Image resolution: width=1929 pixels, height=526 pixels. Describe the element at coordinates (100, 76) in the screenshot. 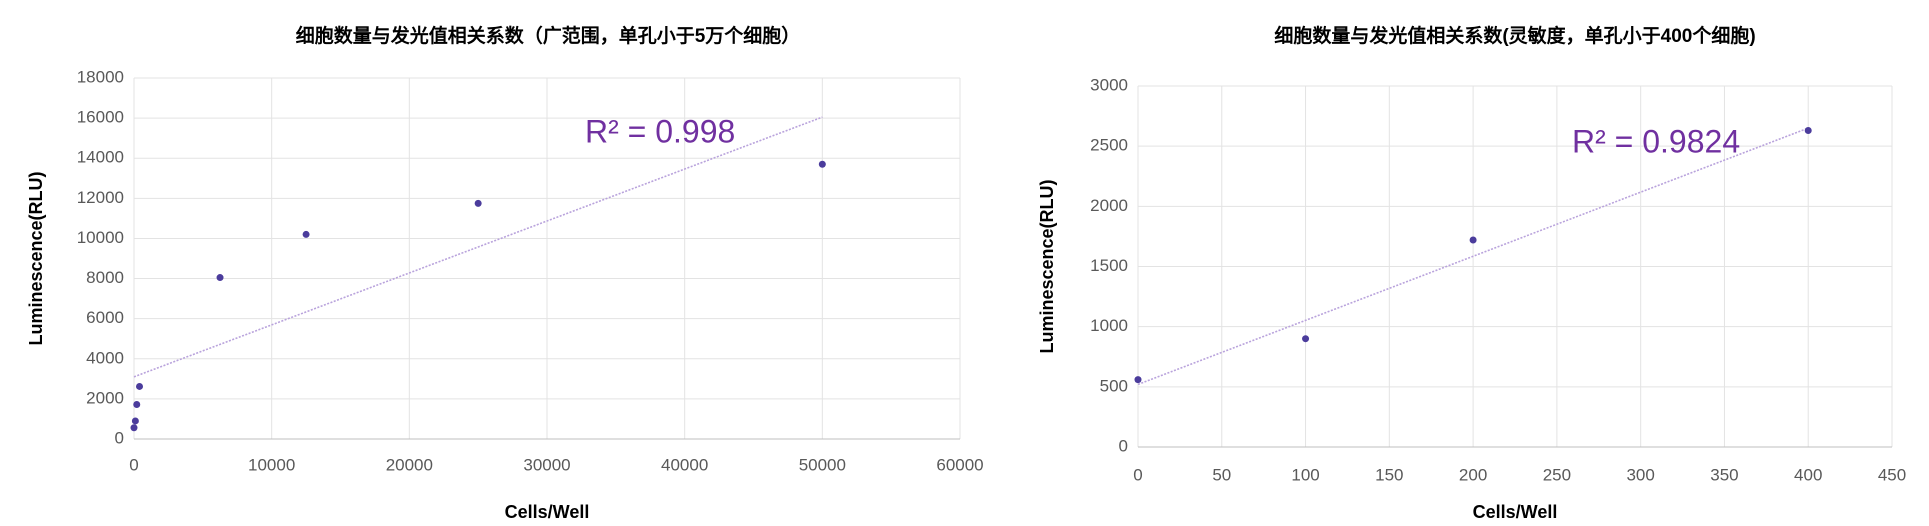

I see `y-tick-label: 18000` at that location.